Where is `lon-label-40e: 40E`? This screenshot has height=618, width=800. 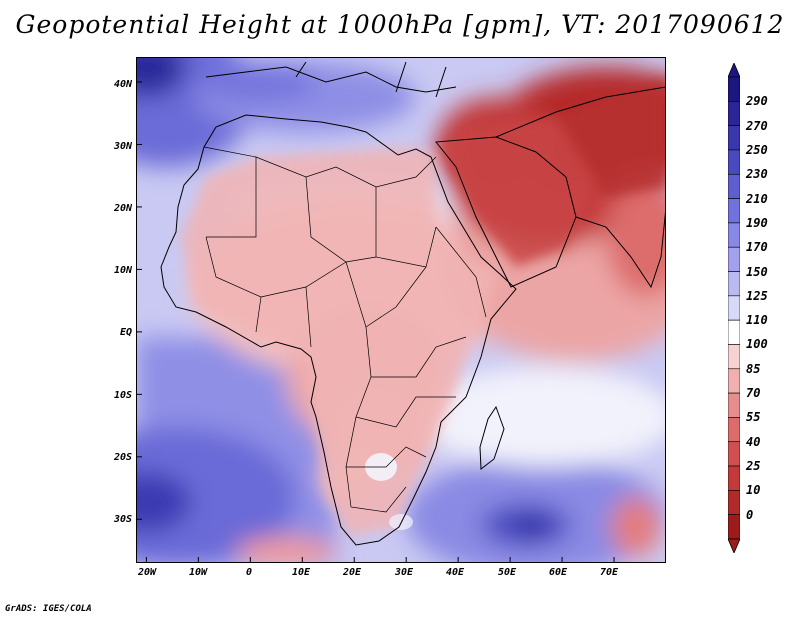
lon-label-40e: 40E is located at coordinates (455, 572).